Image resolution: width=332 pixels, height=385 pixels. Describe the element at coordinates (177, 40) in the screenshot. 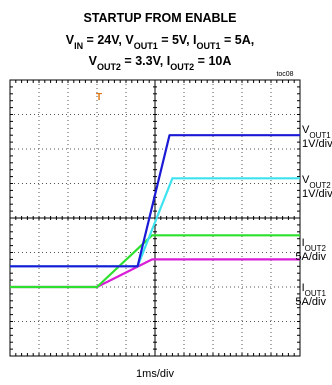

I see `subtitle1-part-4: = 5V, I` at that location.